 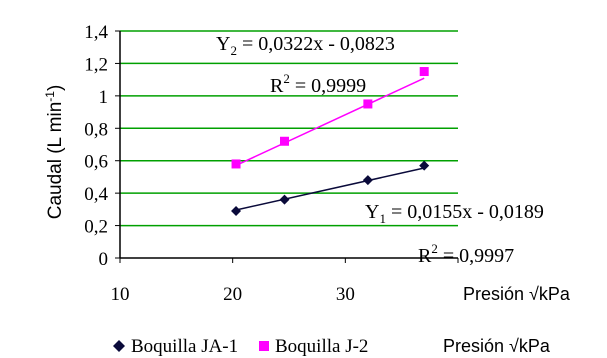 What do you see at coordinates (184, 346) in the screenshot?
I see `legend-label-series-1: Boquilla JA-1` at bounding box center [184, 346].